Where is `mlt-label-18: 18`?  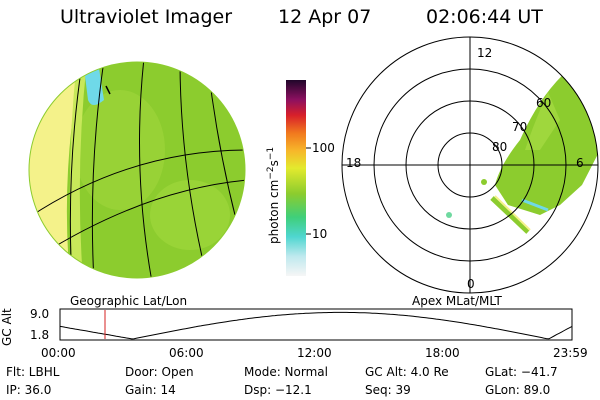
mlt-label-18: 18 is located at coordinates (354, 163).